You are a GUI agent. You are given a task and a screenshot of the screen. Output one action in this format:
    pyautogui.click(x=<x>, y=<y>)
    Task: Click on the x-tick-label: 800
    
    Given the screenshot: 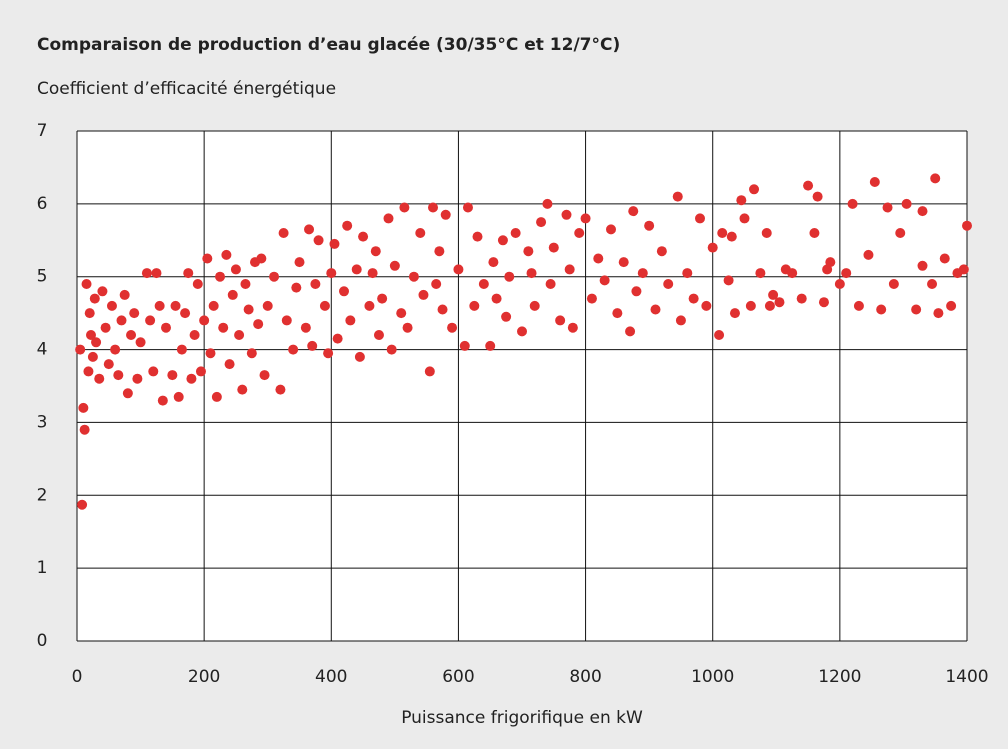 What is the action you would take?
    pyautogui.click(x=585, y=677)
    